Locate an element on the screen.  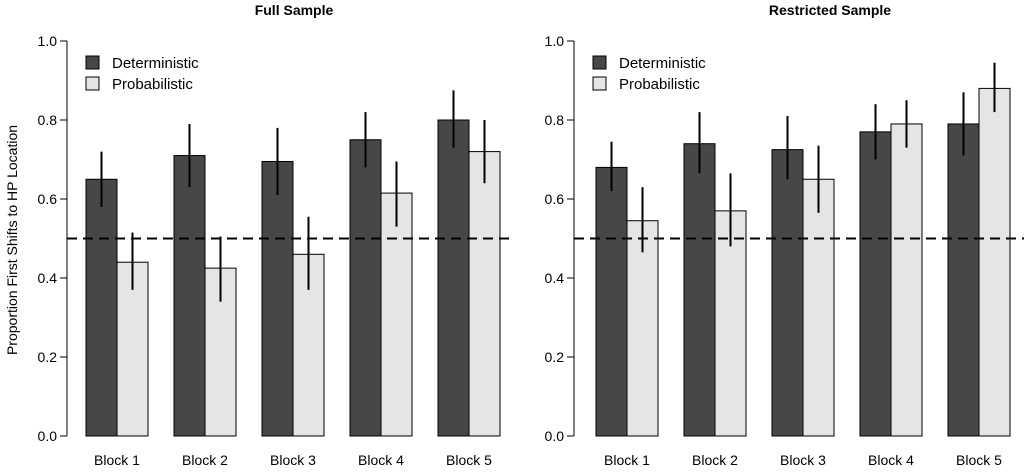
chart-title: Restricted Sample is located at coordinates (830, 10).